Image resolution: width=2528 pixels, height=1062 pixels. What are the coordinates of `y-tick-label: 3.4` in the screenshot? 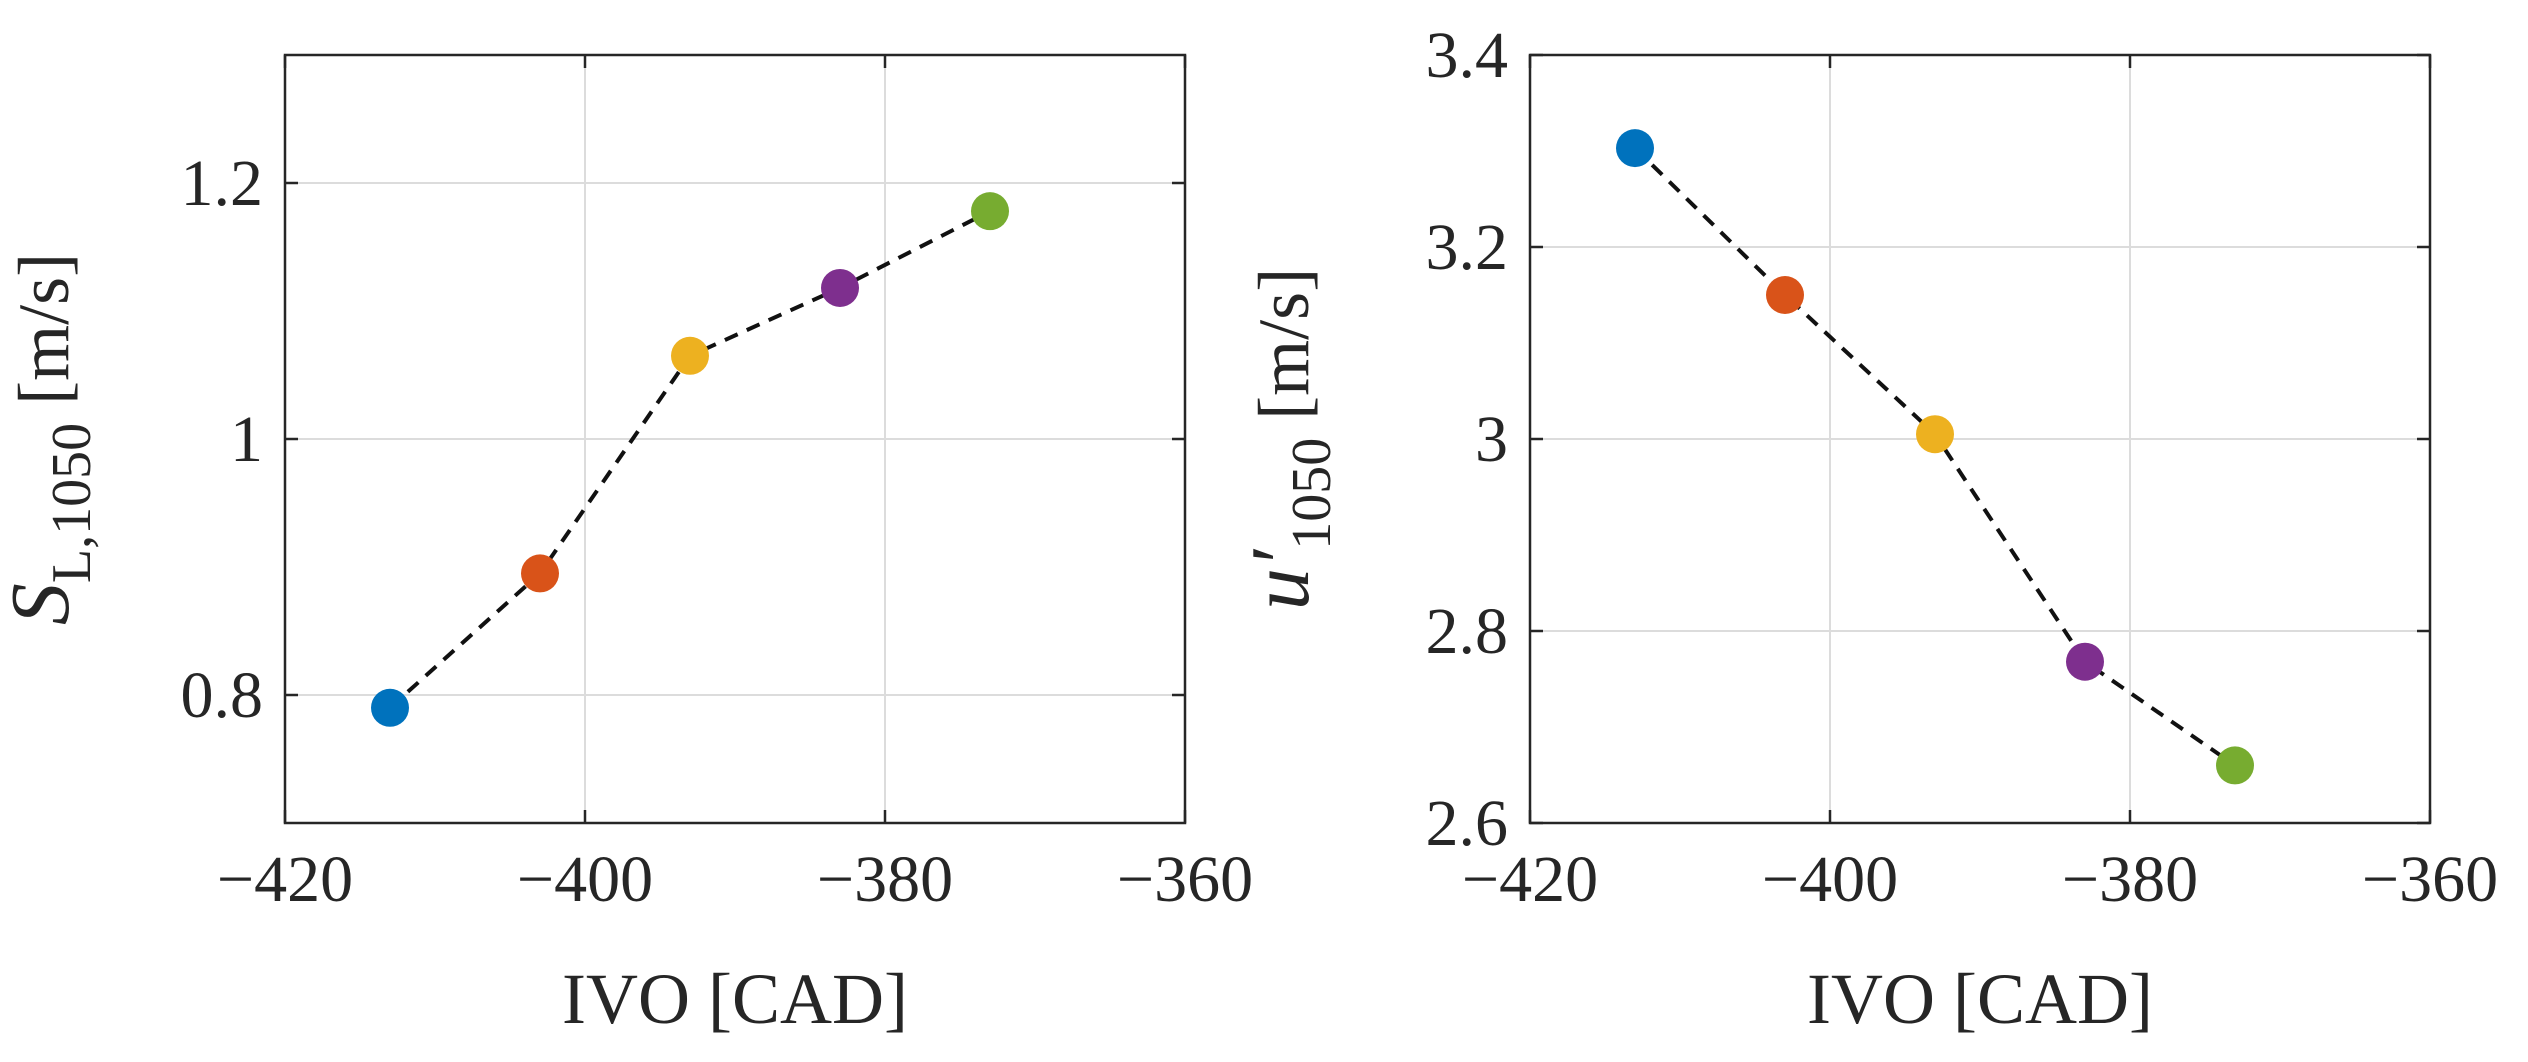 It's located at (1467, 55).